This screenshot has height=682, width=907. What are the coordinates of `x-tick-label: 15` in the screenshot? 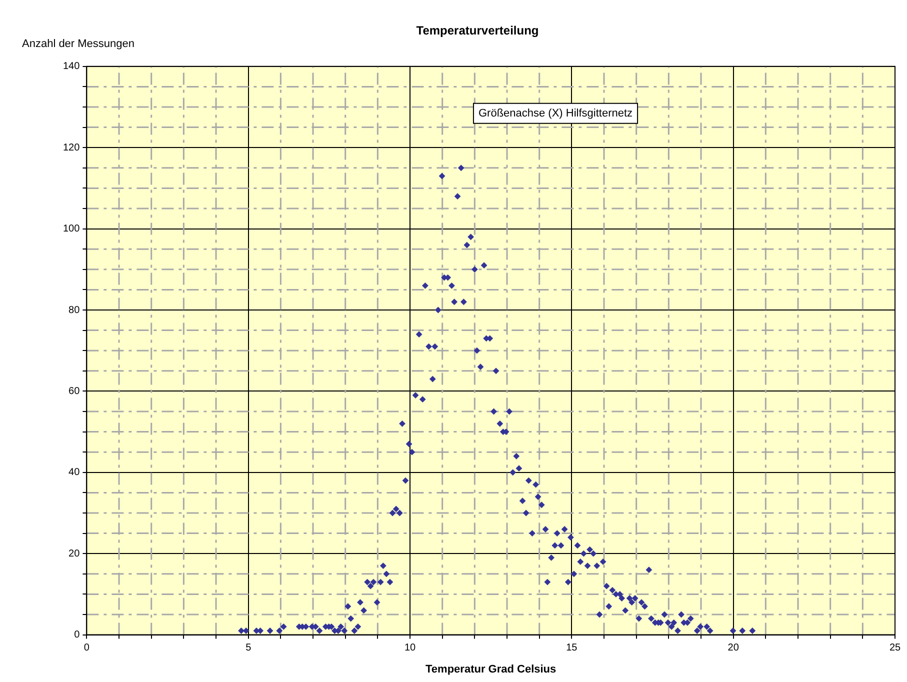 It's located at (572, 648).